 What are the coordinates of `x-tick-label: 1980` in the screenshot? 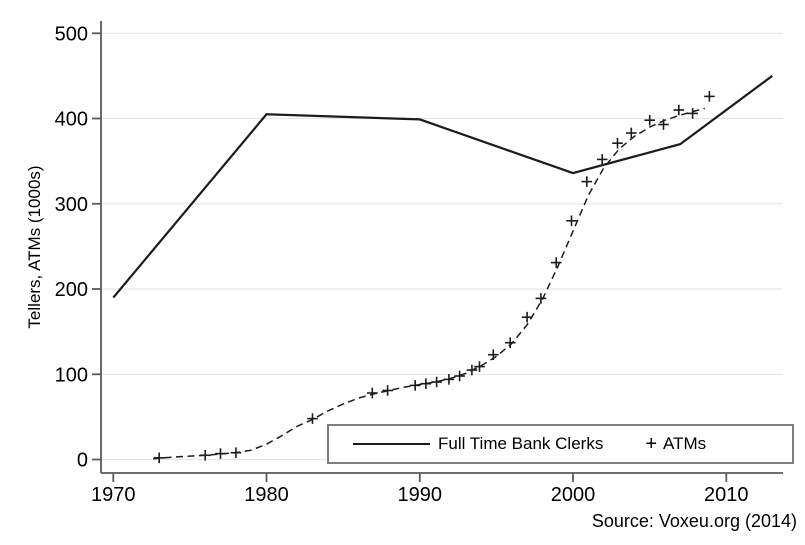 It's located at (266, 495).